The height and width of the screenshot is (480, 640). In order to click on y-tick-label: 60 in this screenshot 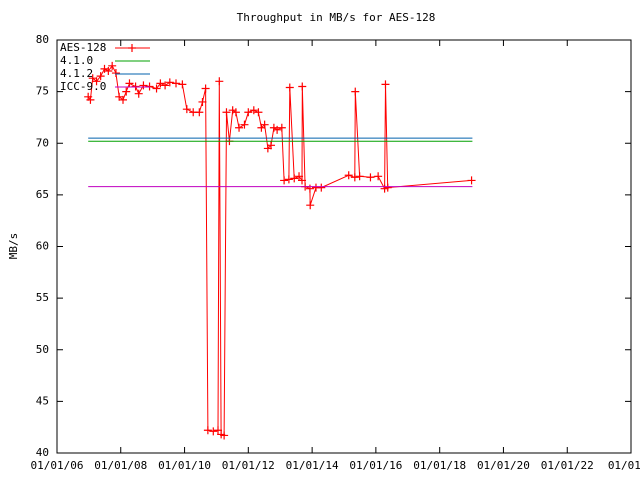, I will do `click(42, 246)`.